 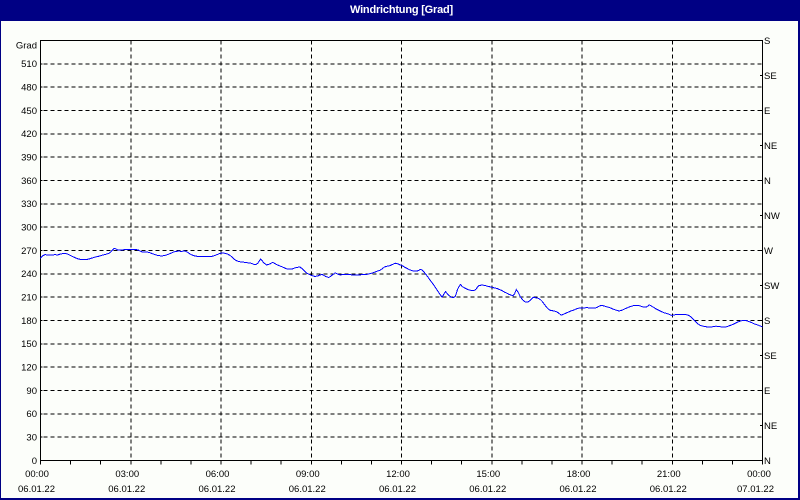 I want to click on svg-text: 21:00, so click(x=669, y=474).